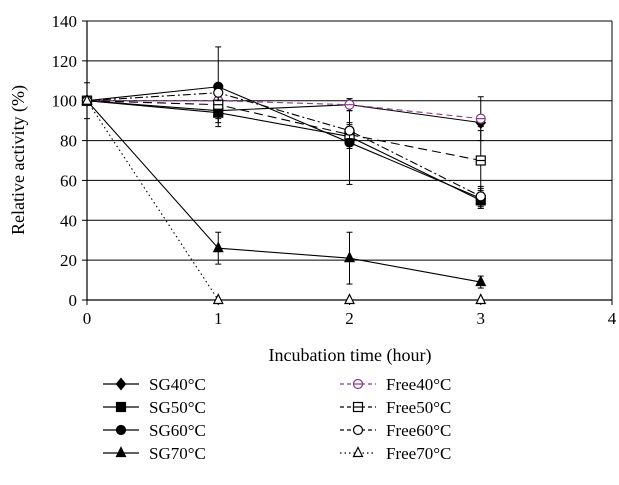 This screenshot has width=619, height=485. I want to click on x-tick-label: 4, so click(612, 318).